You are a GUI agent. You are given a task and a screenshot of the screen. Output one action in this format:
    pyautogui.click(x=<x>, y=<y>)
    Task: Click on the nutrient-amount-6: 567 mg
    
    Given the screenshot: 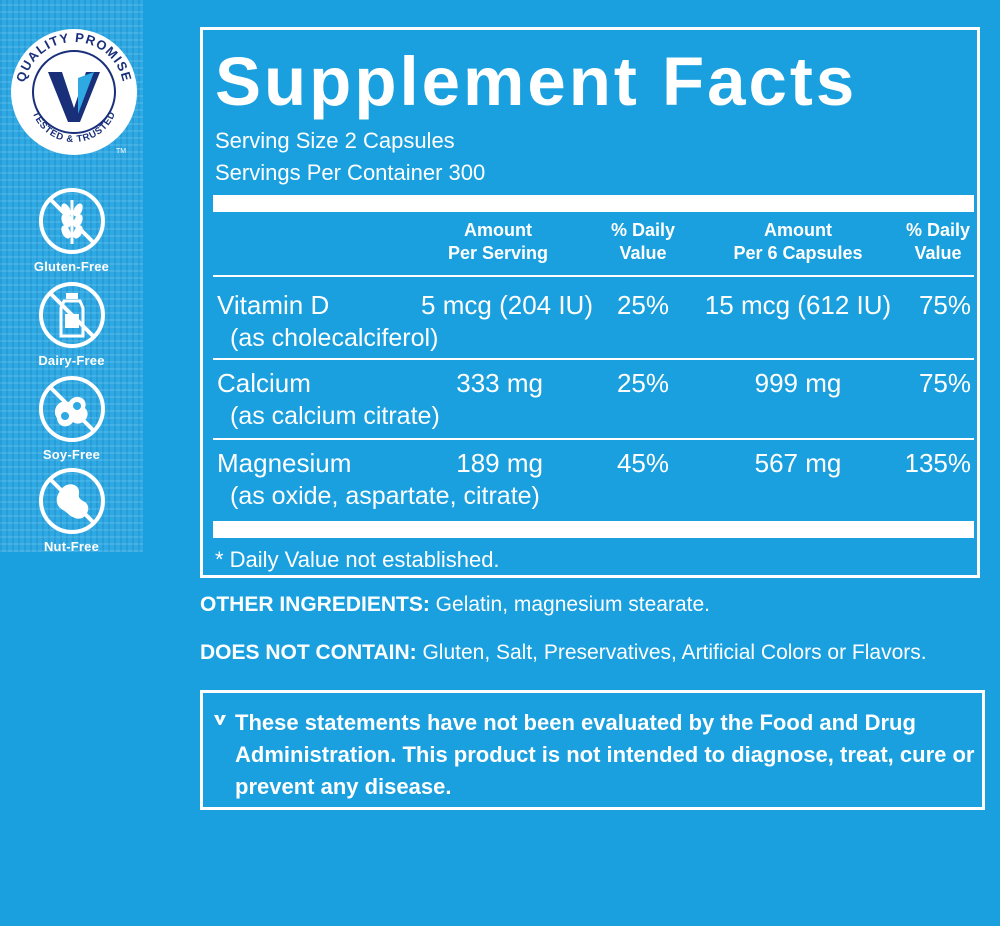 What is the action you would take?
    pyautogui.click(x=798, y=463)
    